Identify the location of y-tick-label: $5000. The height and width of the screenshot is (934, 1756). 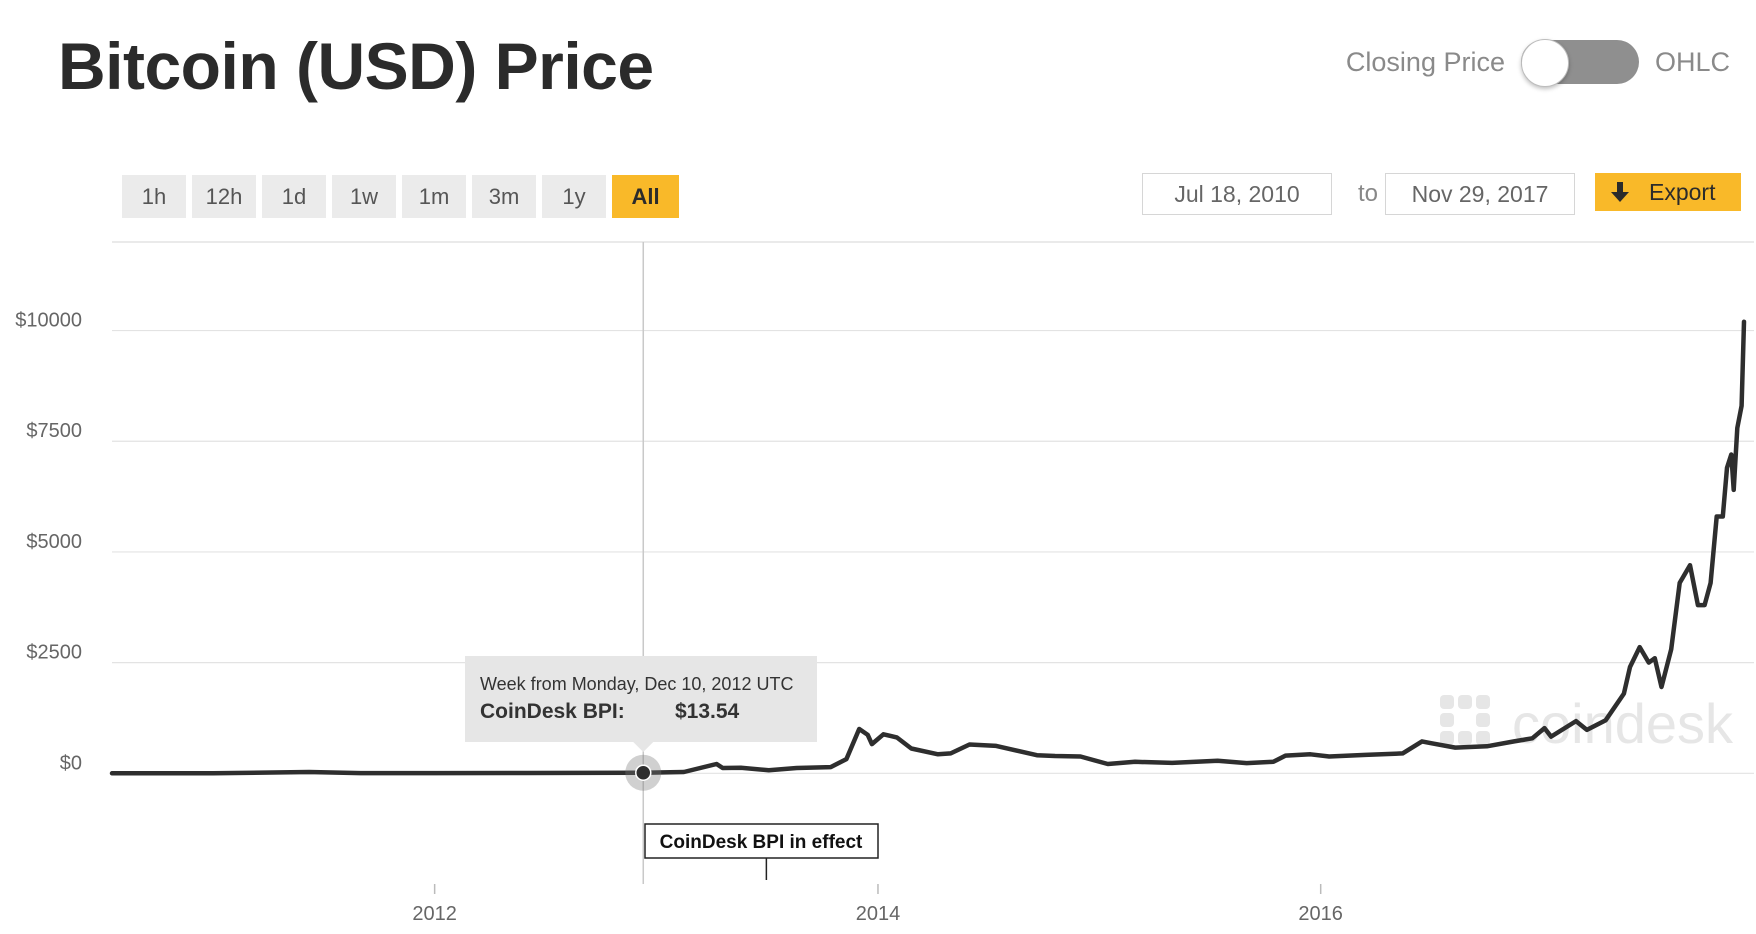
(54, 542).